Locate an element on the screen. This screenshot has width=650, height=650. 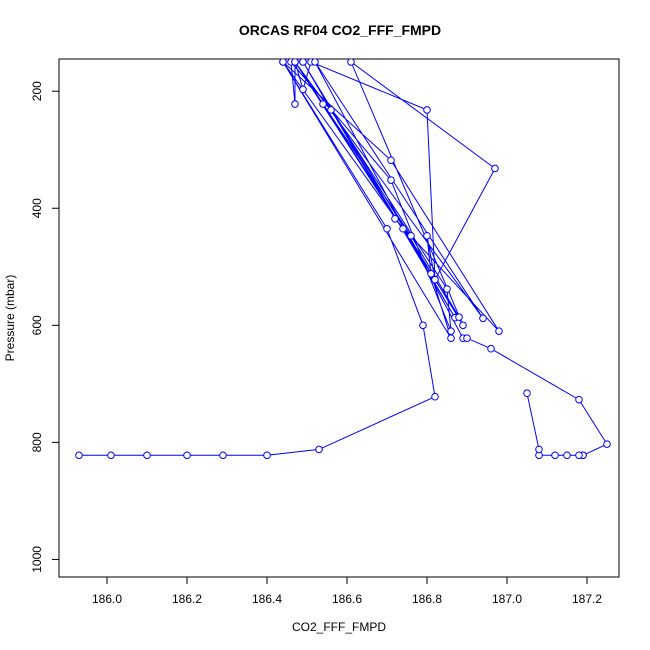
x-tick-label: 186.8 is located at coordinates (427, 599).